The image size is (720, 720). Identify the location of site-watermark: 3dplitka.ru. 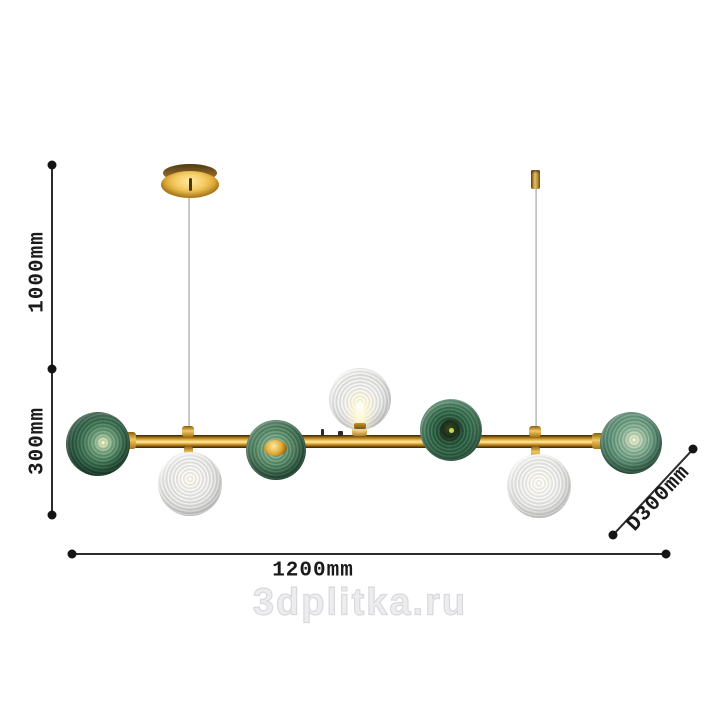
(360, 602).